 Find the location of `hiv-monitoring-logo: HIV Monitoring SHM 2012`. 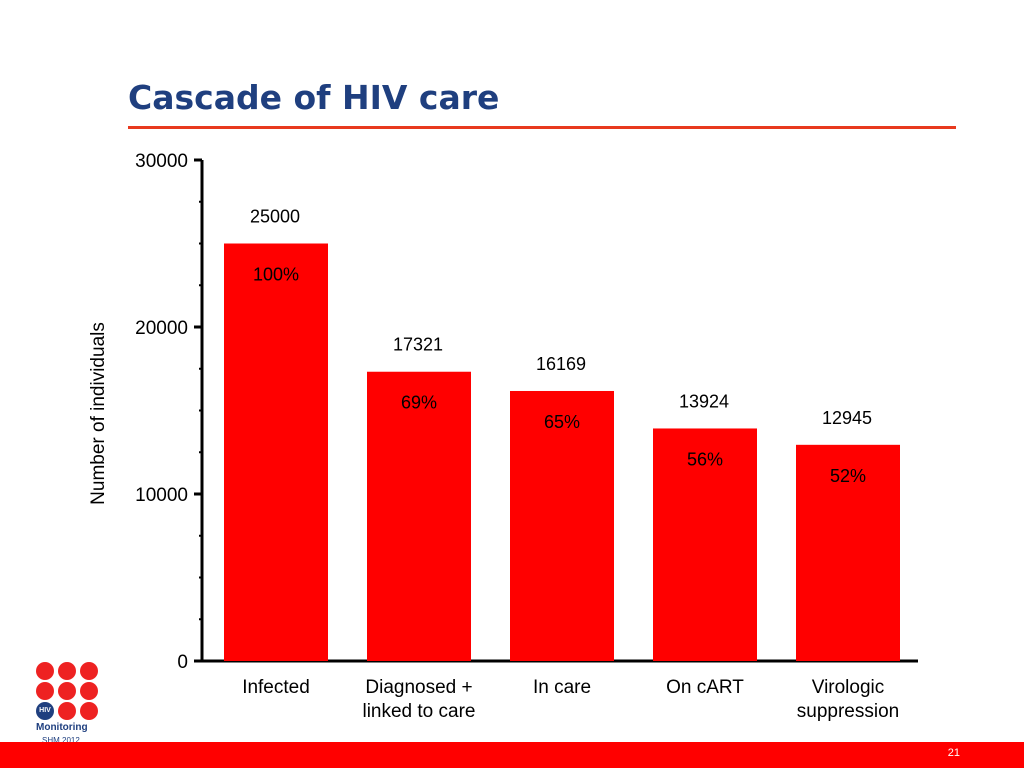

hiv-monitoring-logo: HIV Monitoring SHM 2012 is located at coordinates (69, 704).